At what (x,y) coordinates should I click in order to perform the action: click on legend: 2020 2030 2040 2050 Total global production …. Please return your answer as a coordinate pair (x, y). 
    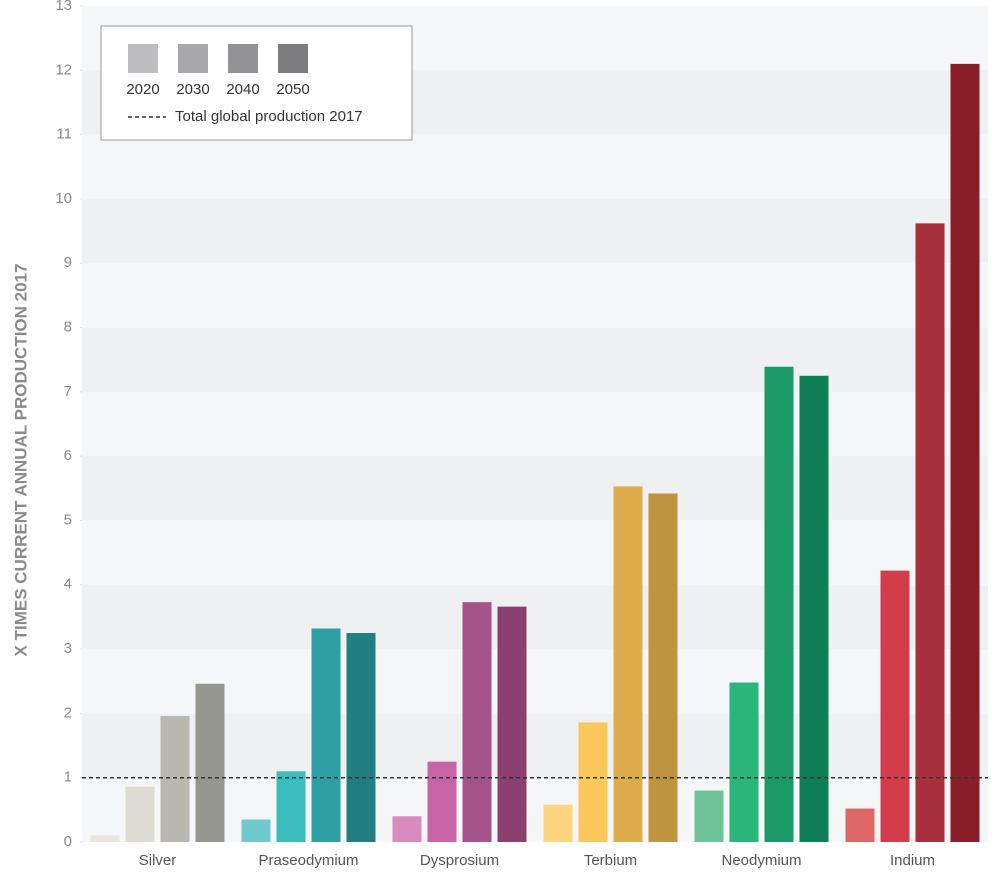
    Looking at the image, I should click on (256, 83).